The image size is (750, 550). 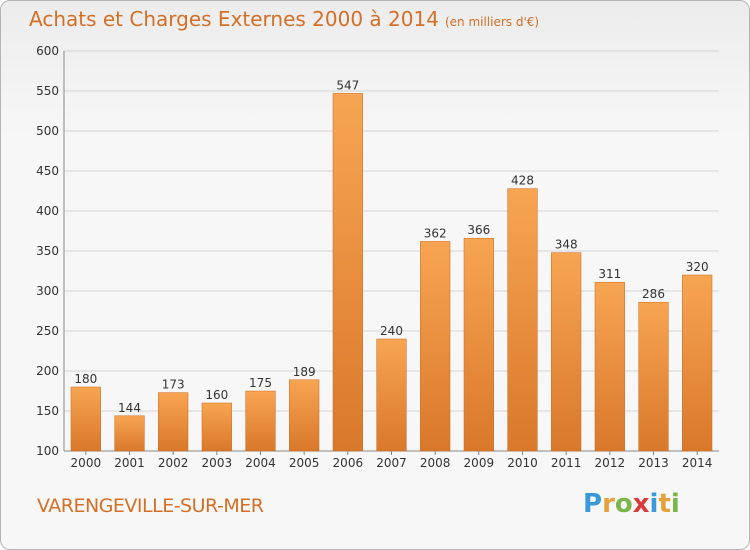 I want to click on logo-letter: r, so click(x=608, y=504).